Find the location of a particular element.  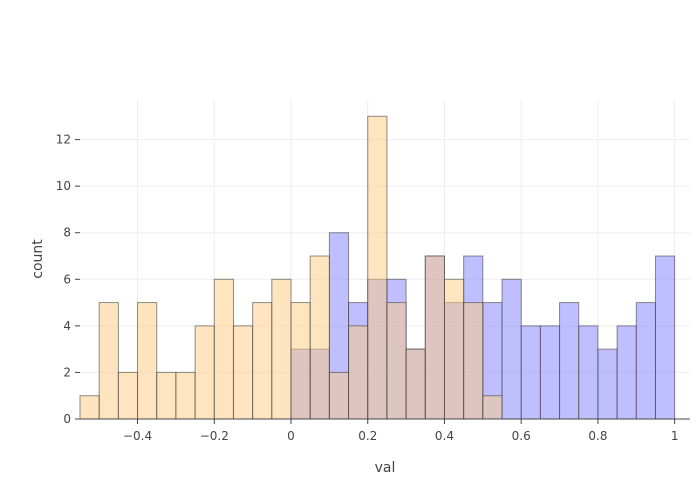

y-tick-label: 4 is located at coordinates (67, 326).